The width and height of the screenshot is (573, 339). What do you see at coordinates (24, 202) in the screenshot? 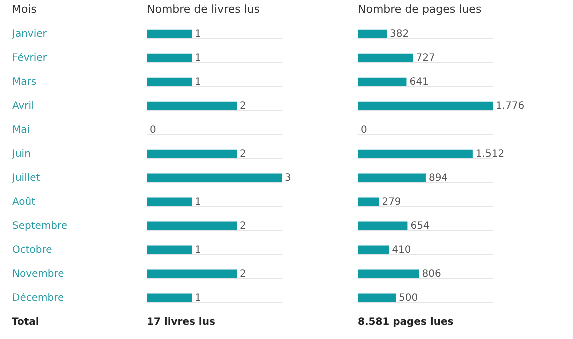
I see `y-tick-label: Août` at bounding box center [24, 202].